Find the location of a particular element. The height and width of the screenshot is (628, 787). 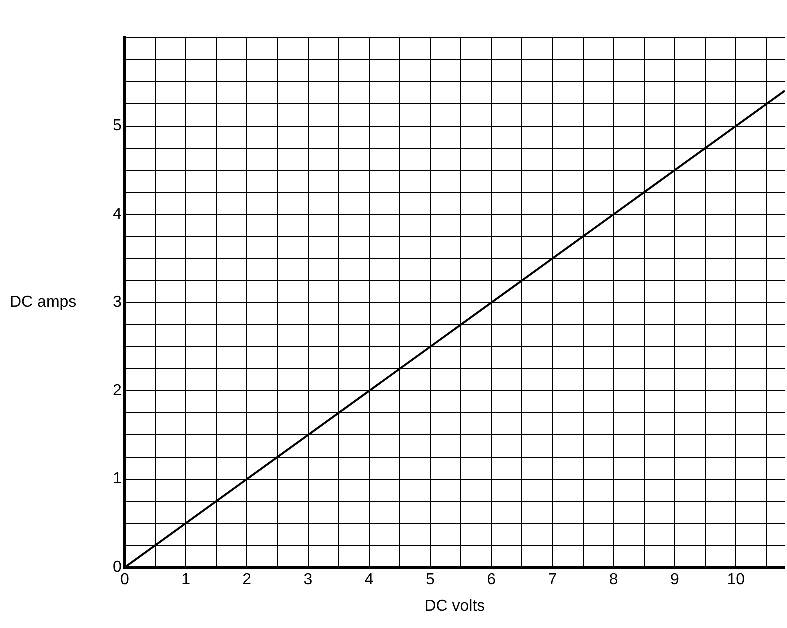

y-tick-label: 0 is located at coordinates (117, 567).